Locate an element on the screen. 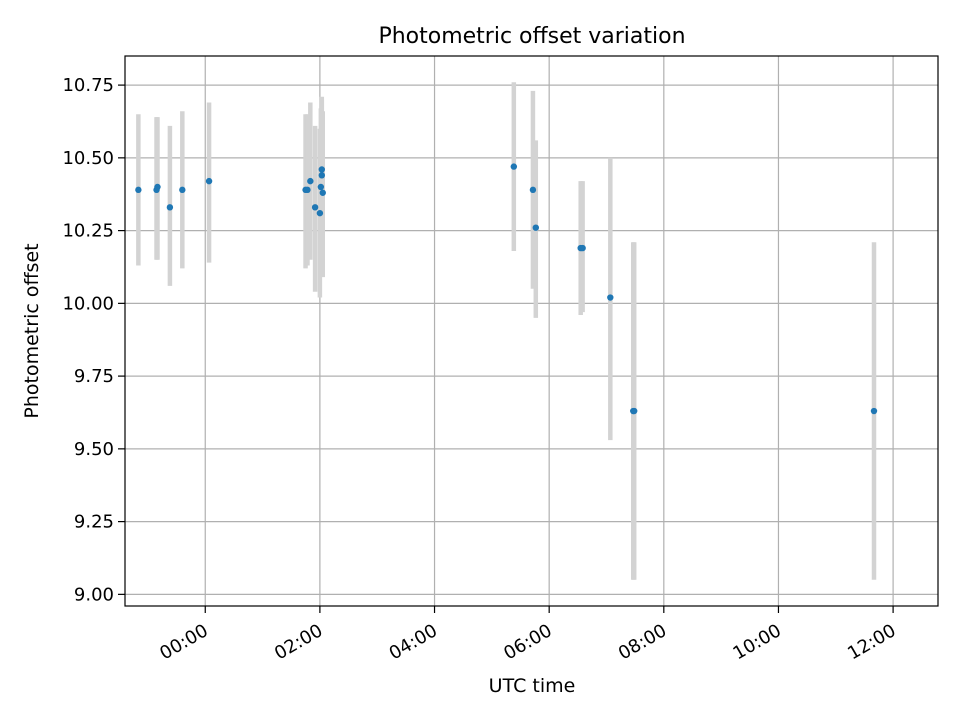 Image resolution: width=960 pixels, height=724 pixels. y-axis-label: Photometric offset is located at coordinates (32, 330).